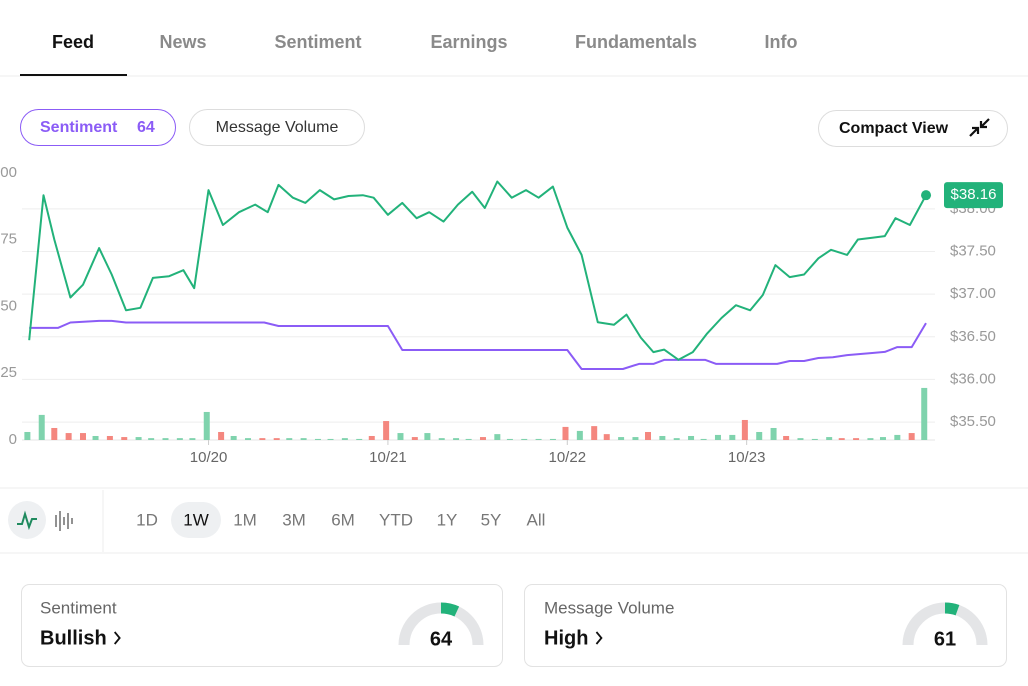 The height and width of the screenshot is (686, 1028). I want to click on x-tick-label: 10/23, so click(747, 457).